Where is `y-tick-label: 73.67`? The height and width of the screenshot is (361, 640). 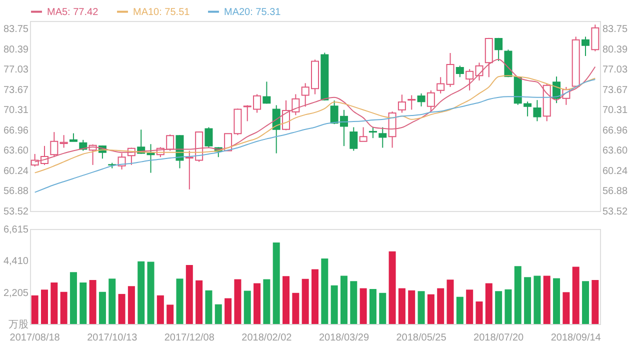
y-tick-label: 73.67 is located at coordinates (16, 90).